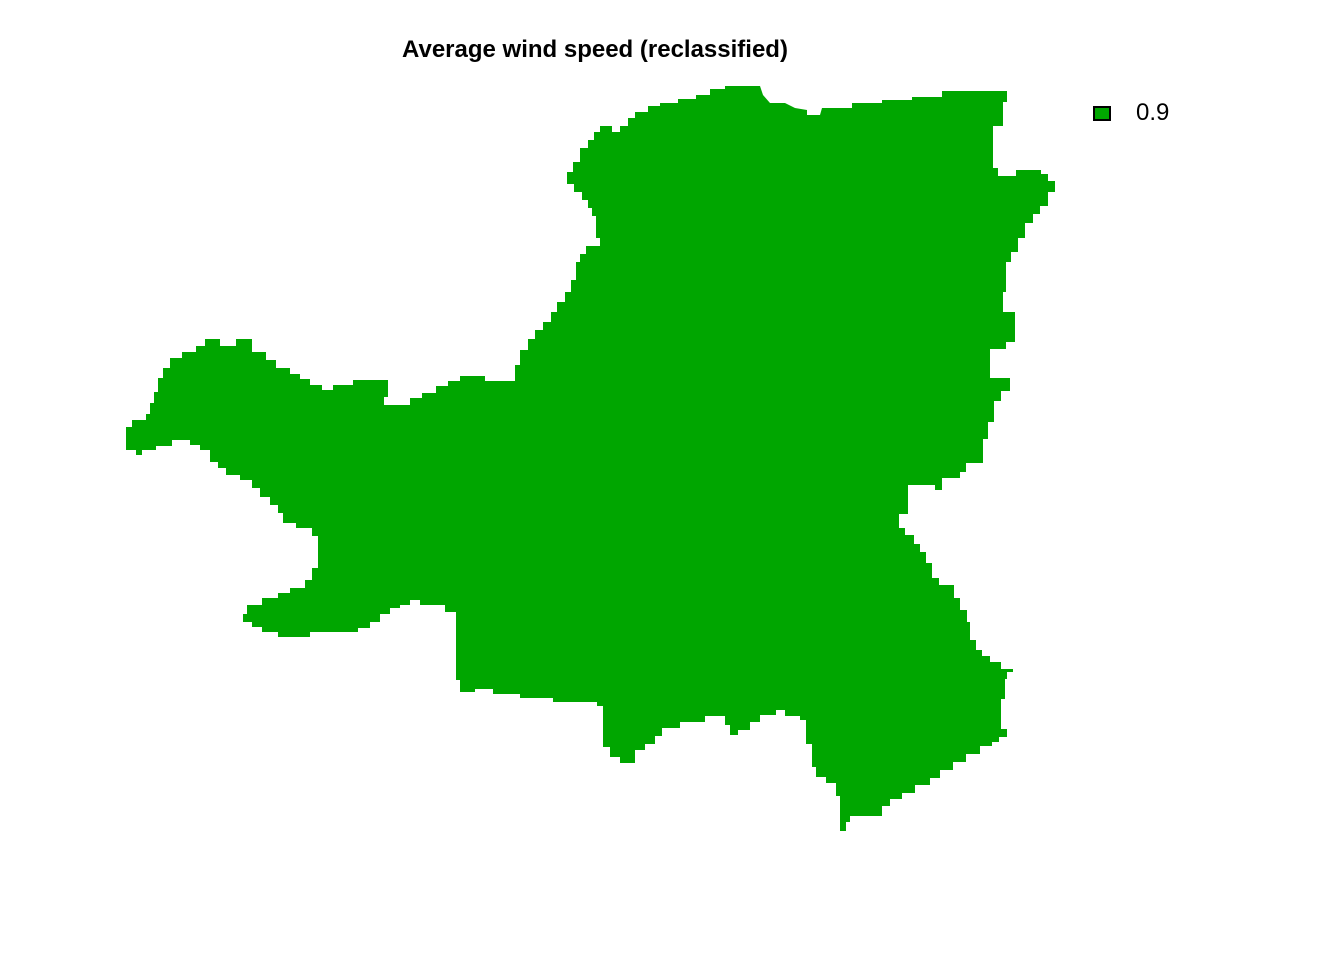 Image resolution: width=1344 pixels, height=960 pixels. I want to click on legend-label: 0.9, so click(1153, 112).